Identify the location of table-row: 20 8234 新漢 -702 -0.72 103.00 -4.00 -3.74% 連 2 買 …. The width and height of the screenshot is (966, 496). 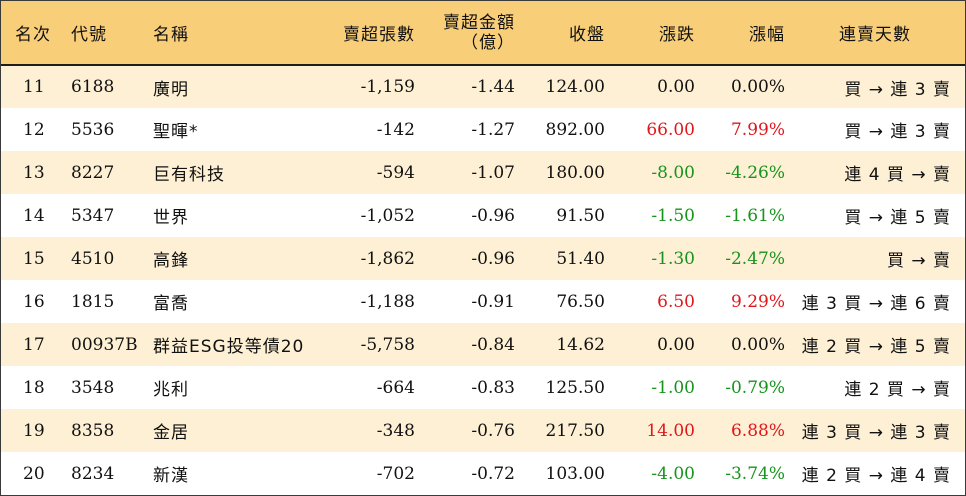
(483, 473).